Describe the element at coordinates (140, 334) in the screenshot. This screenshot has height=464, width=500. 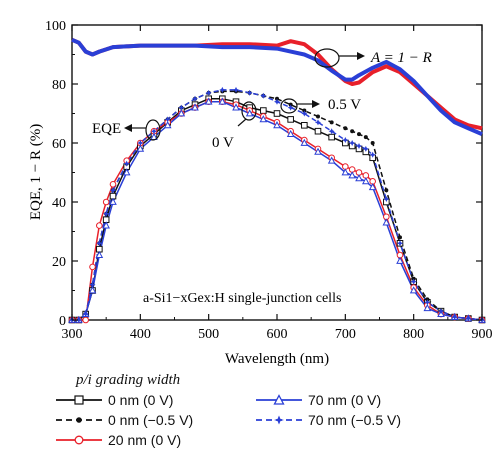
I see `x-tick-label: 400` at that location.